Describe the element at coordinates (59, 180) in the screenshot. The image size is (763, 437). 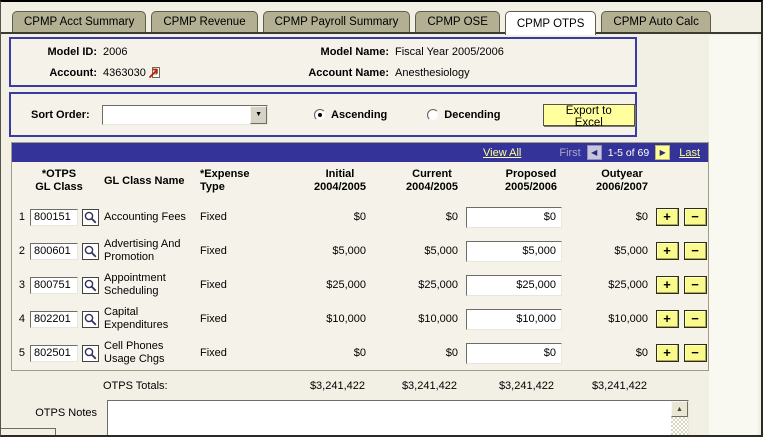
I see `col-header-gl-class: *OTPS GL Class` at that location.